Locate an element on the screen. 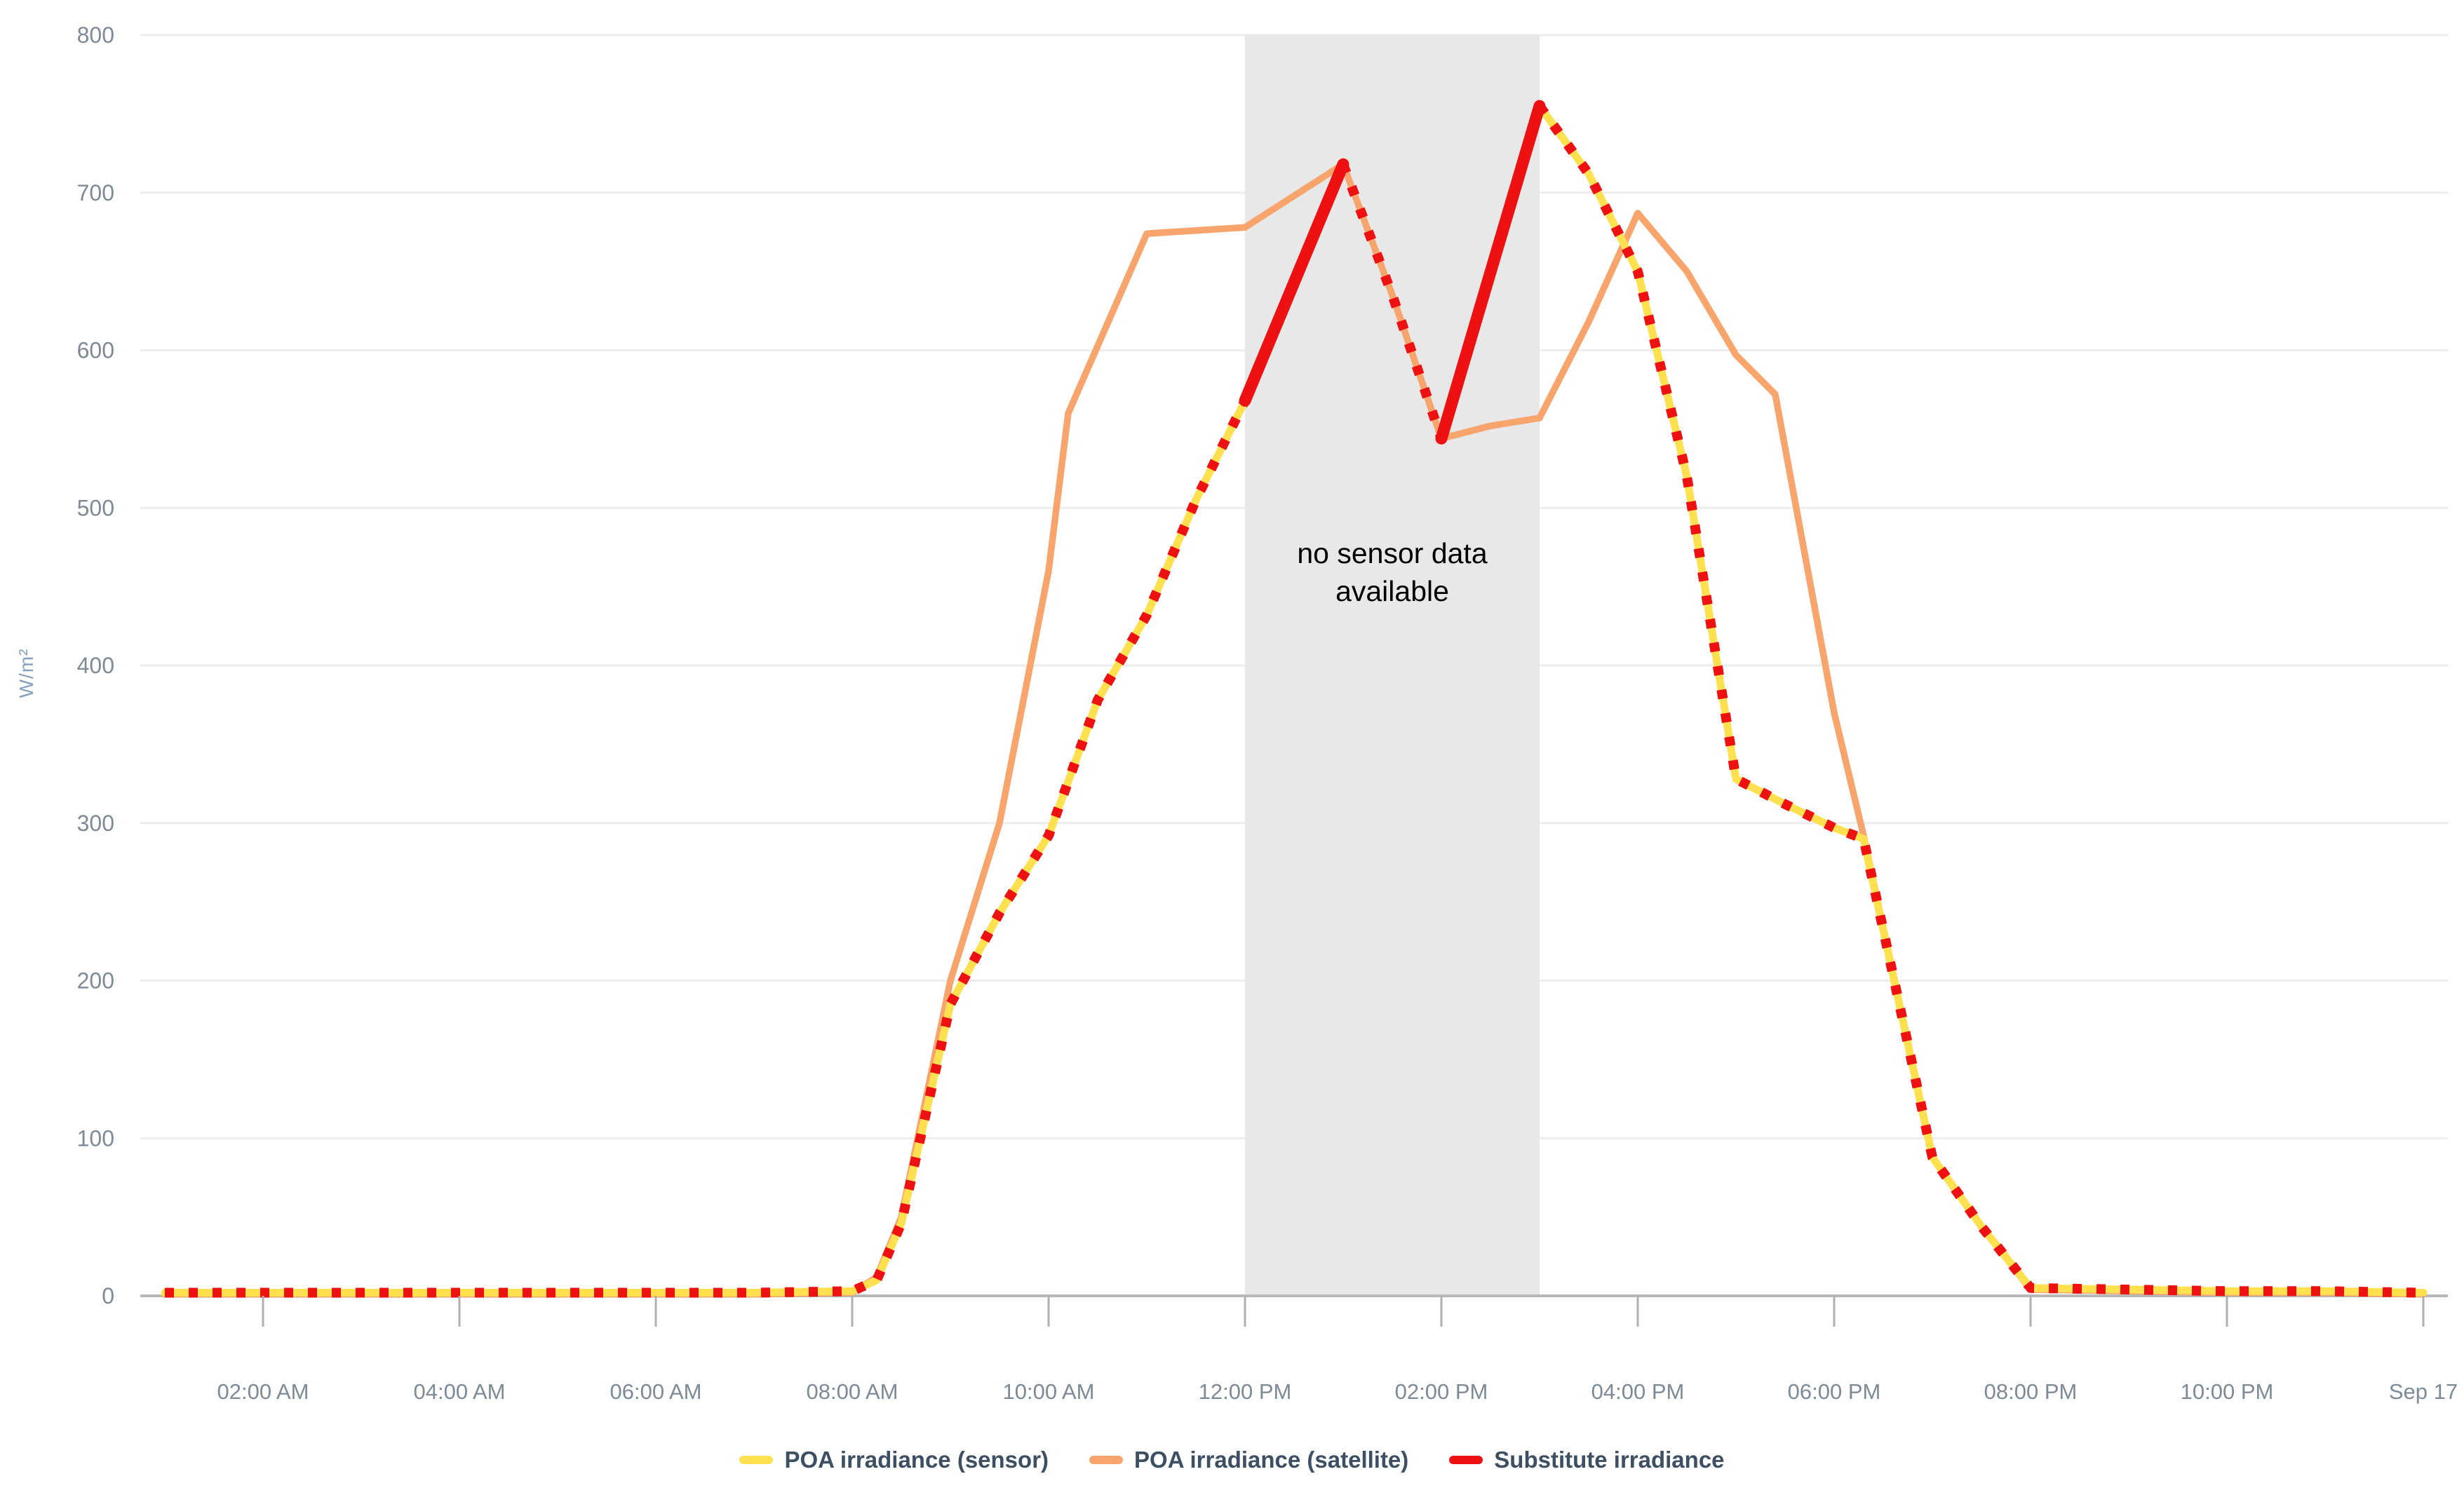 This screenshot has width=2464, height=1488. x-tick-label: 04:00 AM is located at coordinates (460, 1391).